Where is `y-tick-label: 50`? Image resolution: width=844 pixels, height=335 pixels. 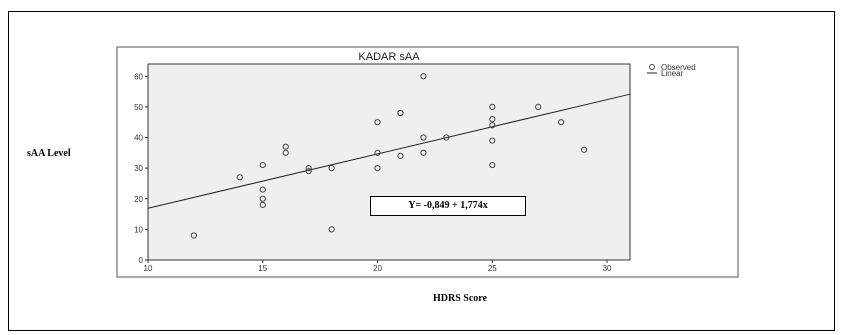
y-tick-label: 50 is located at coordinates (138, 107).